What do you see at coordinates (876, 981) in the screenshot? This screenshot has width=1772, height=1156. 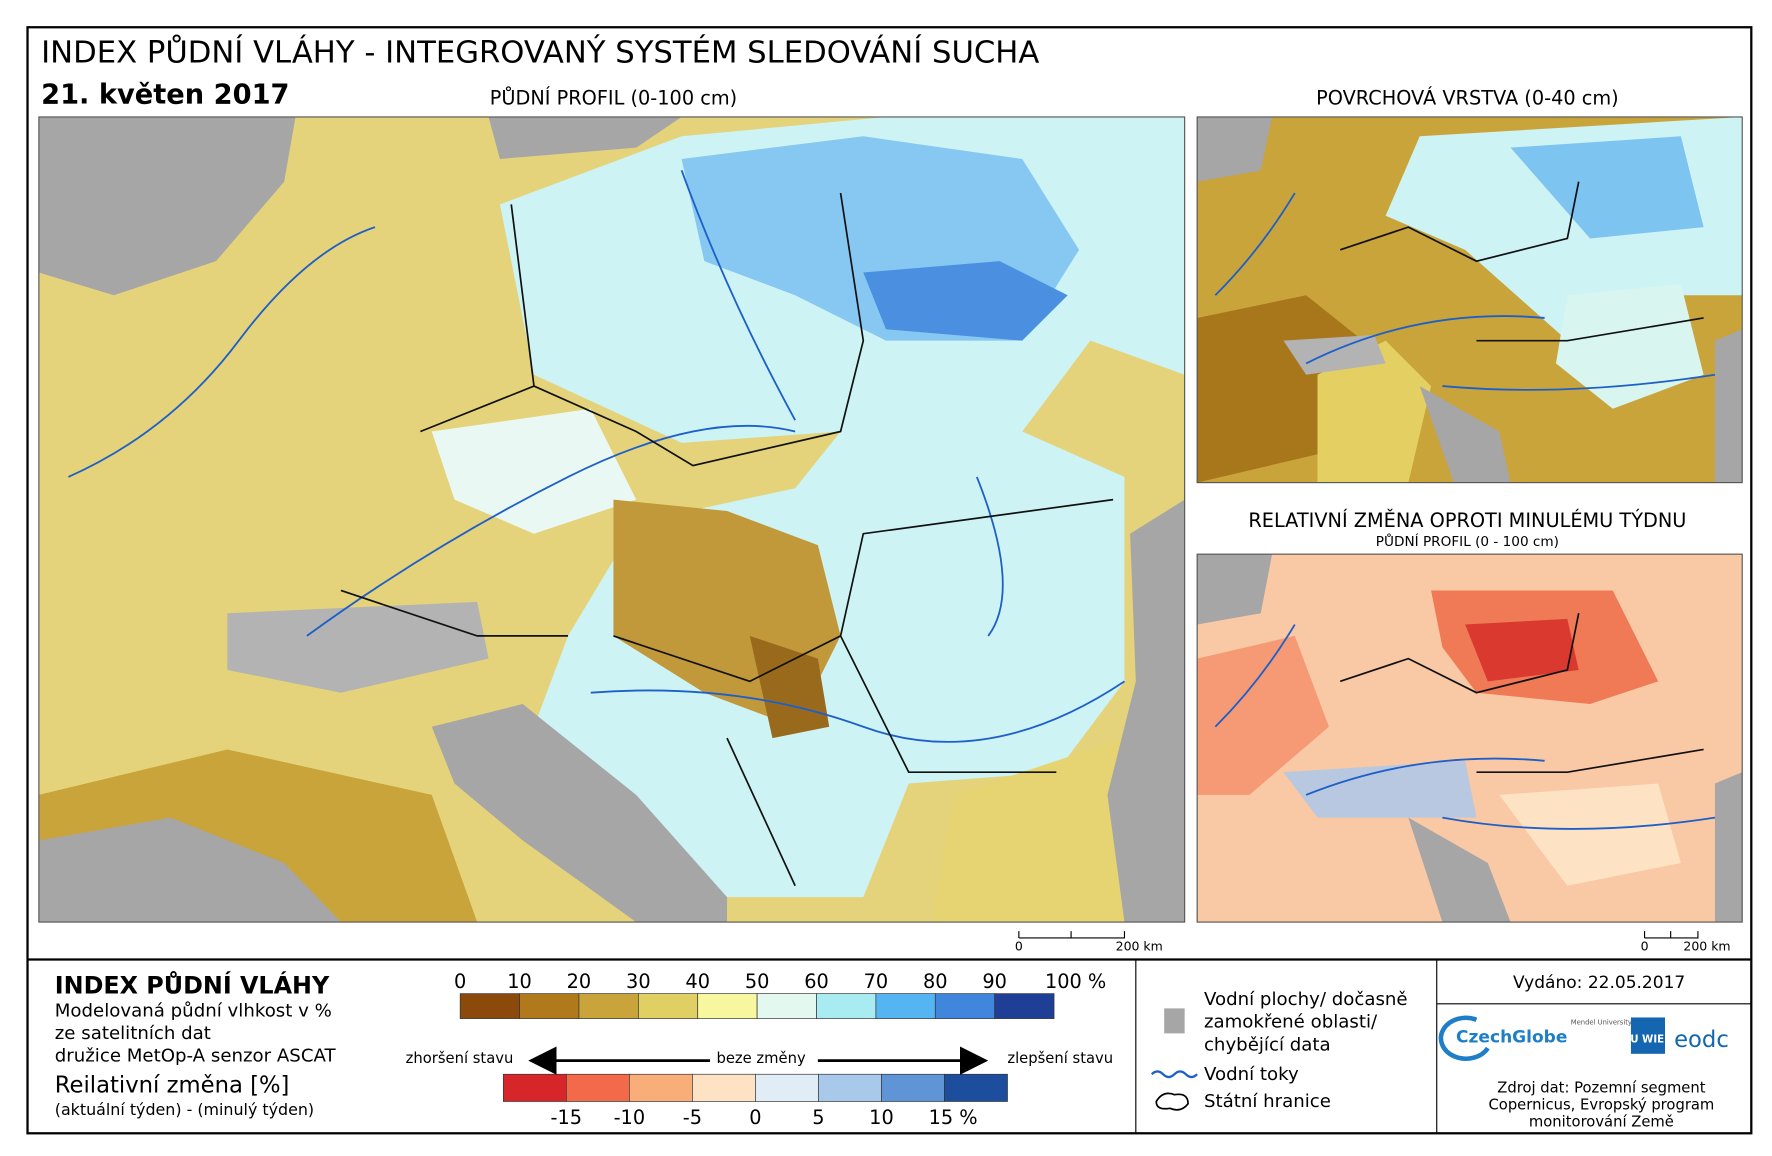 I see `scale-label: 70` at bounding box center [876, 981].